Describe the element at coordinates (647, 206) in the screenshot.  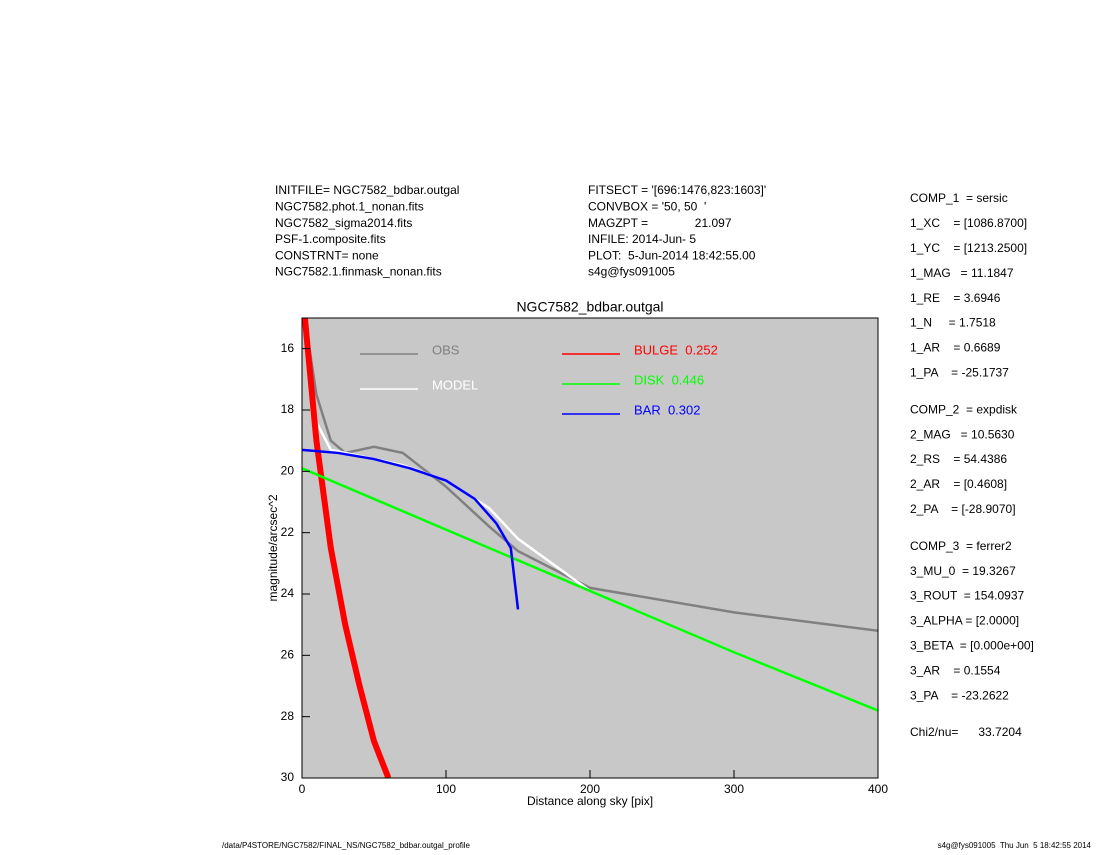
I see `header-line: CONVBOX = '50, 50 '` at that location.